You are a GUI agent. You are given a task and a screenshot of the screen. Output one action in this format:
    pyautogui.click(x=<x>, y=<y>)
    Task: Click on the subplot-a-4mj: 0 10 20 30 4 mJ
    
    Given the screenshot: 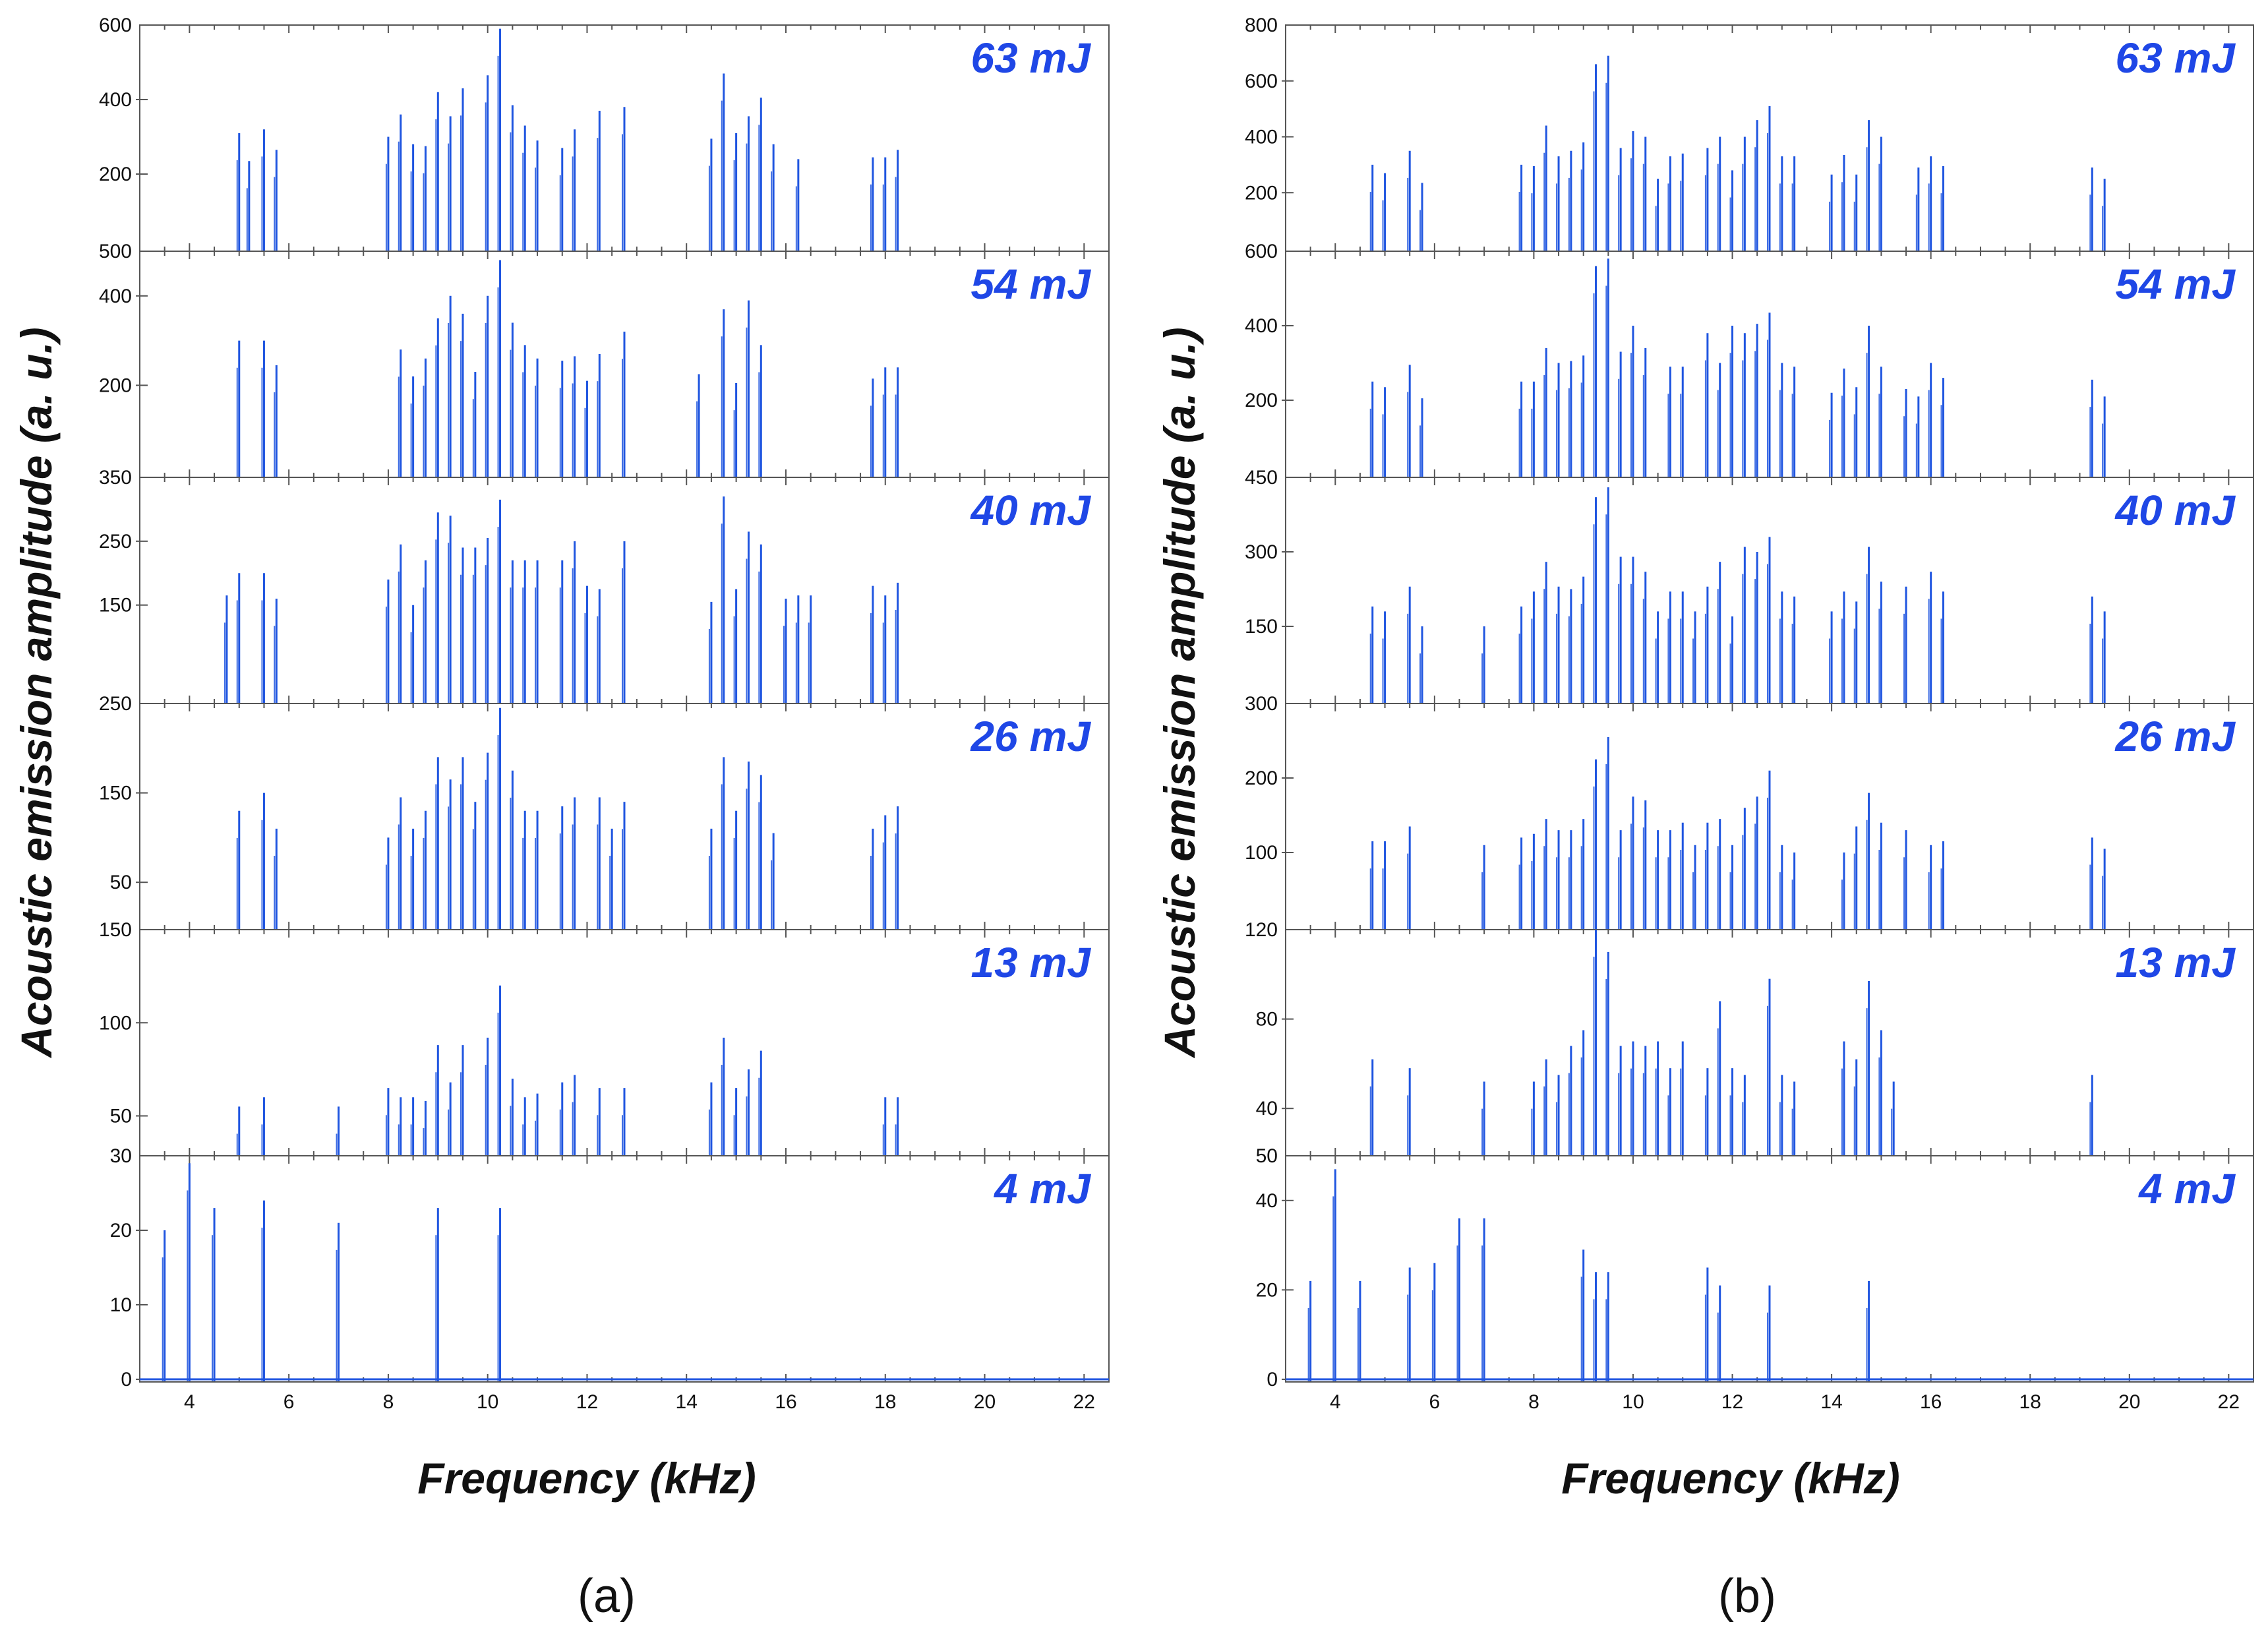 What is the action you would take?
    pyautogui.click(x=610, y=1268)
    